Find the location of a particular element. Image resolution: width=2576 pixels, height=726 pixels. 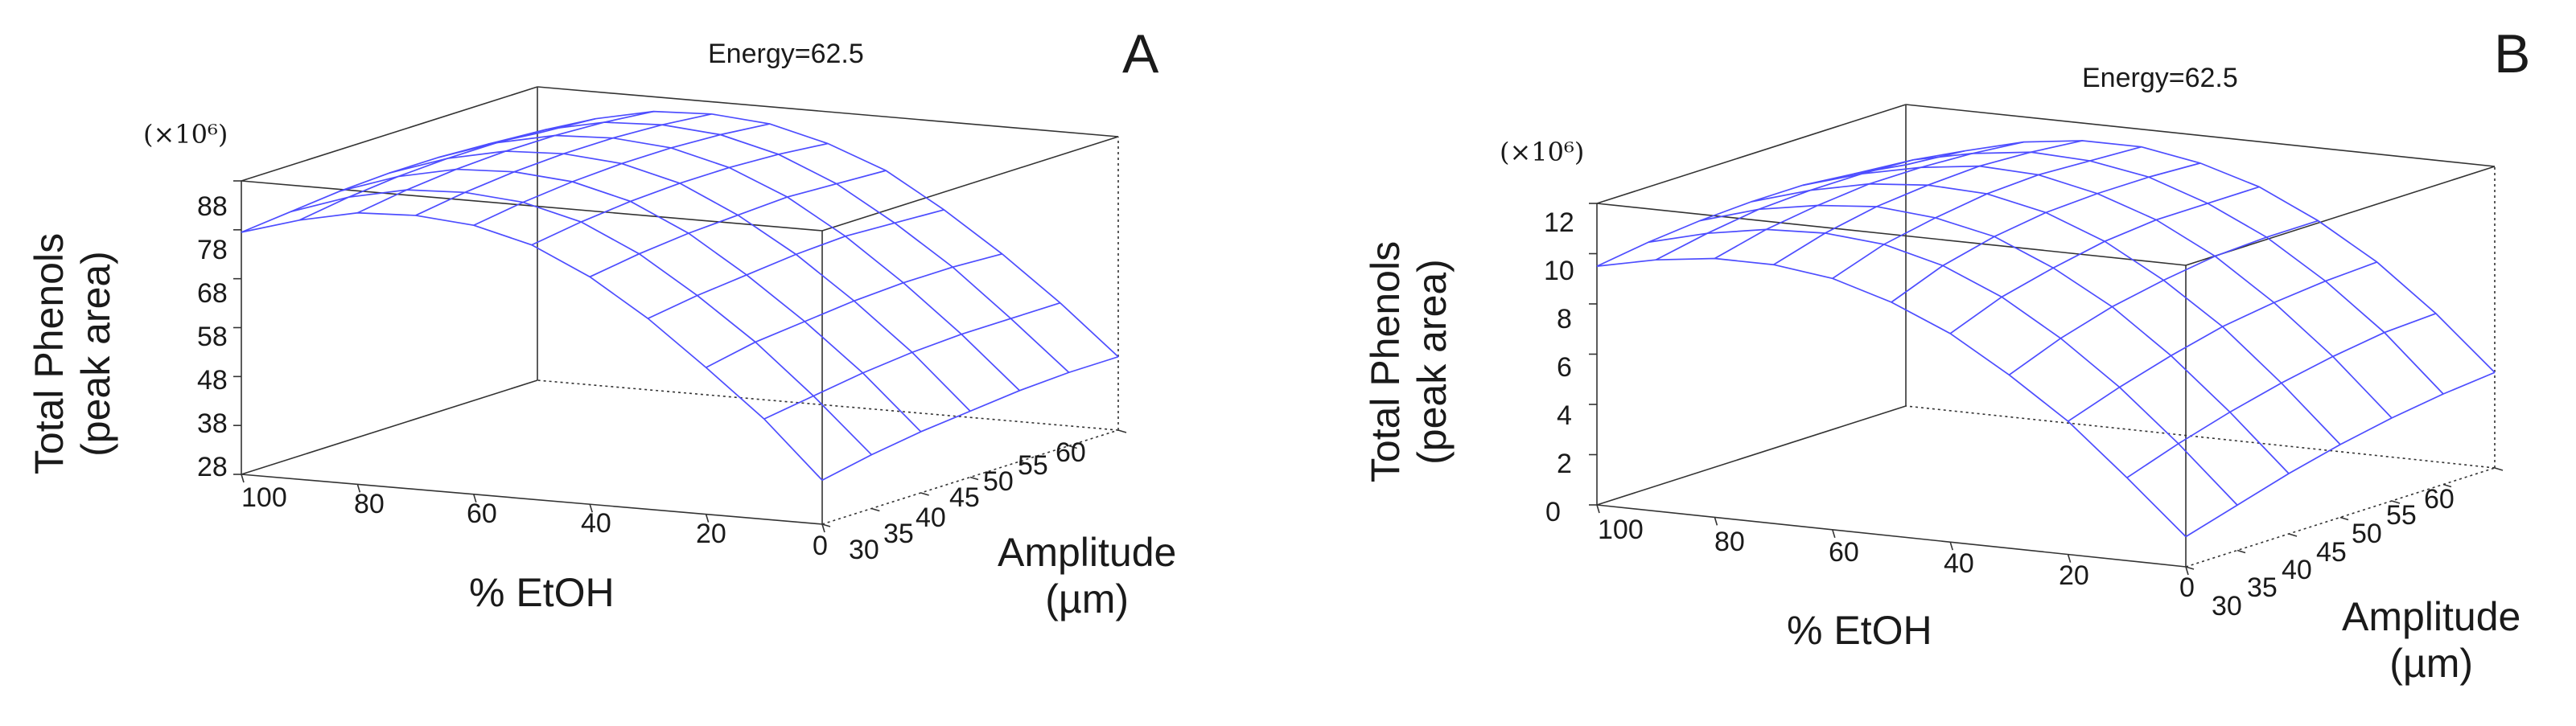

x-axis-title: % EtOH is located at coordinates (542, 592).